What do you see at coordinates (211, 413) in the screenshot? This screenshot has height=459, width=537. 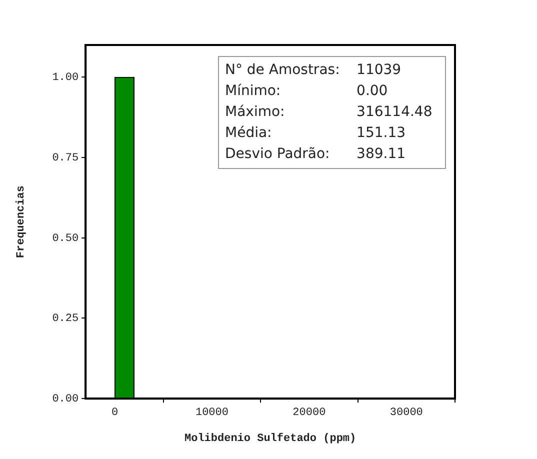 I see `x-tick-label: 10000` at bounding box center [211, 413].